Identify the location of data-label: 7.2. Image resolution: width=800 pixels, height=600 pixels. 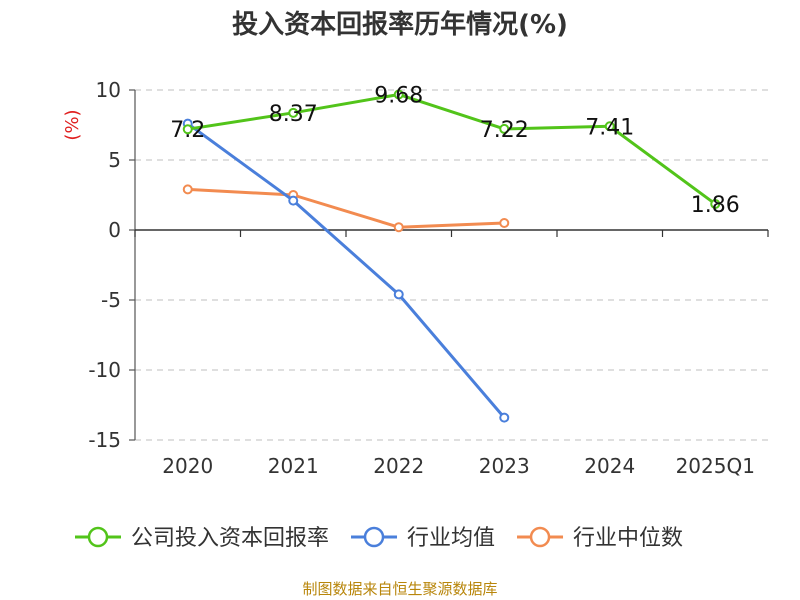
(187, 130).